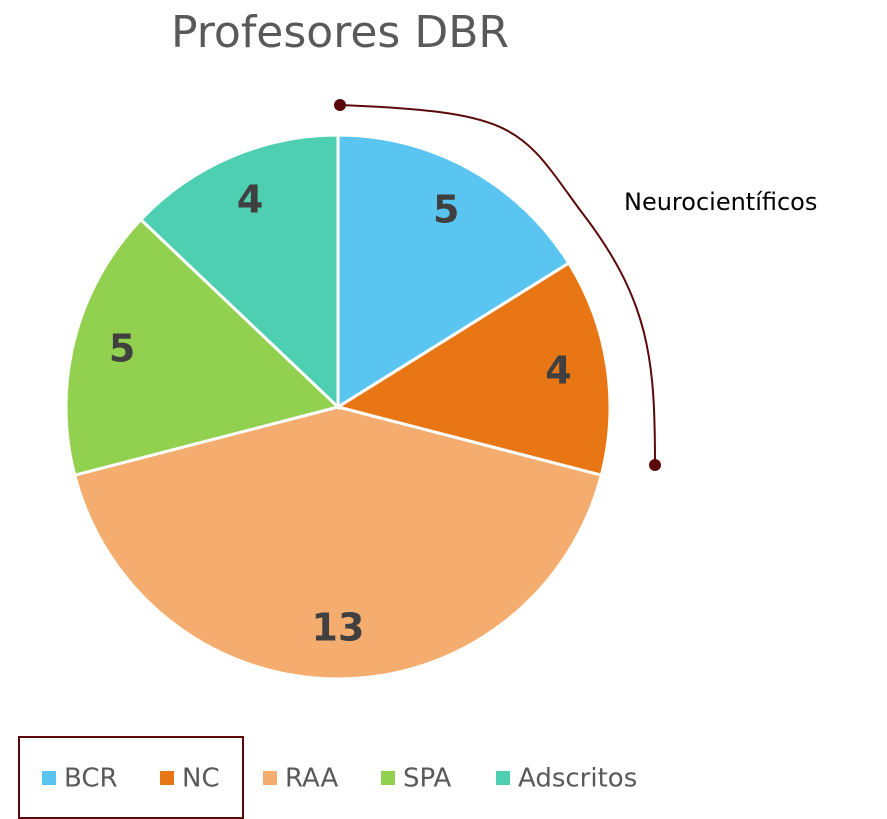 The width and height of the screenshot is (887, 819). Describe the element at coordinates (131, 777) in the screenshot. I see `legend-highlight` at that location.